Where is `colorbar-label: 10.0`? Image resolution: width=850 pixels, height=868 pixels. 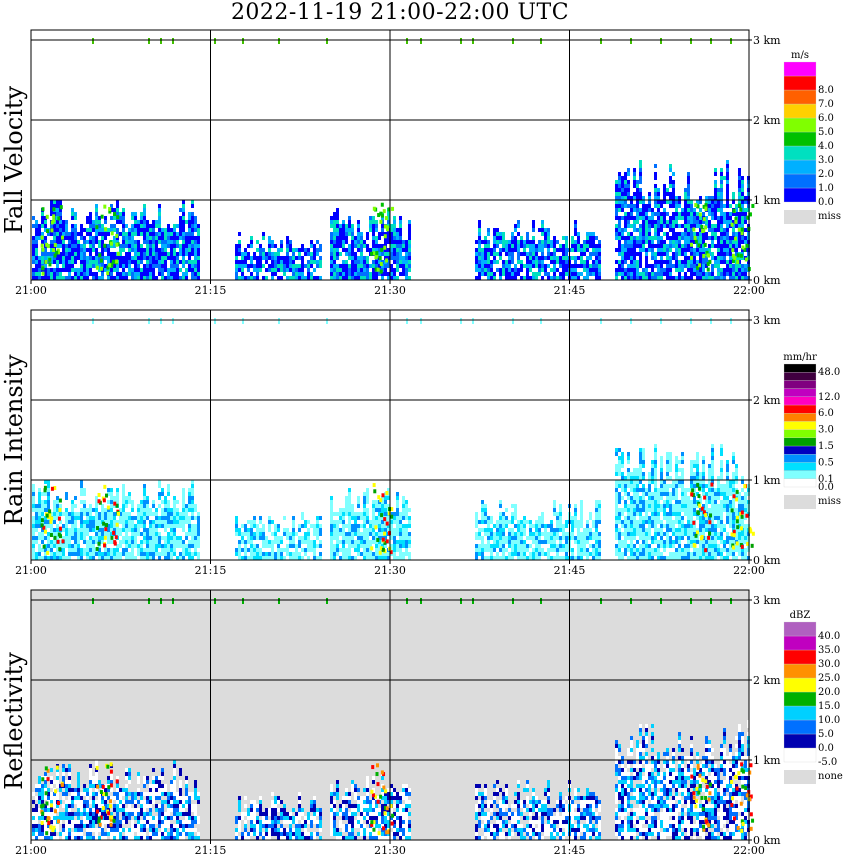 colorbar-label: 10.0 is located at coordinates (829, 720).